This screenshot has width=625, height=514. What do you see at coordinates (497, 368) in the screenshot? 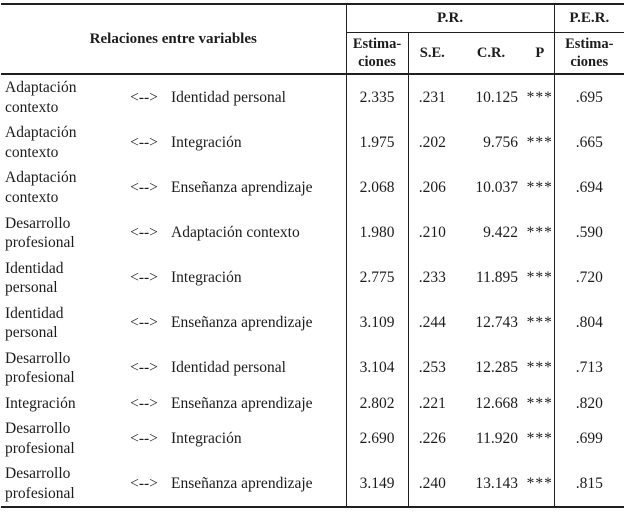
I see `cell-cr: 12.285` at bounding box center [497, 368].